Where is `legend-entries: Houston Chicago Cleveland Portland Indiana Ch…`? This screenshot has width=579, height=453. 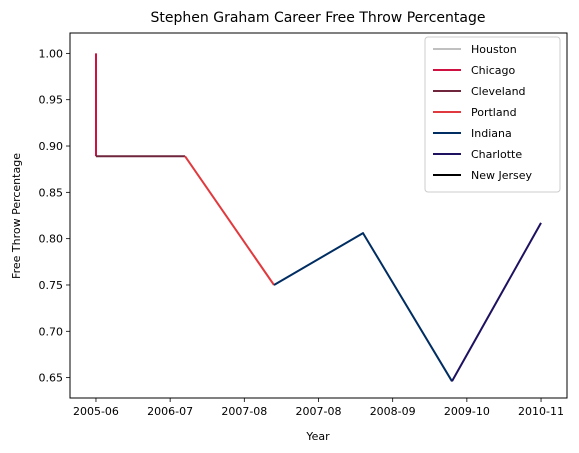
legend-entries: Houston Chicago Cleveland Portland Indiana Ch… is located at coordinates (483, 112).